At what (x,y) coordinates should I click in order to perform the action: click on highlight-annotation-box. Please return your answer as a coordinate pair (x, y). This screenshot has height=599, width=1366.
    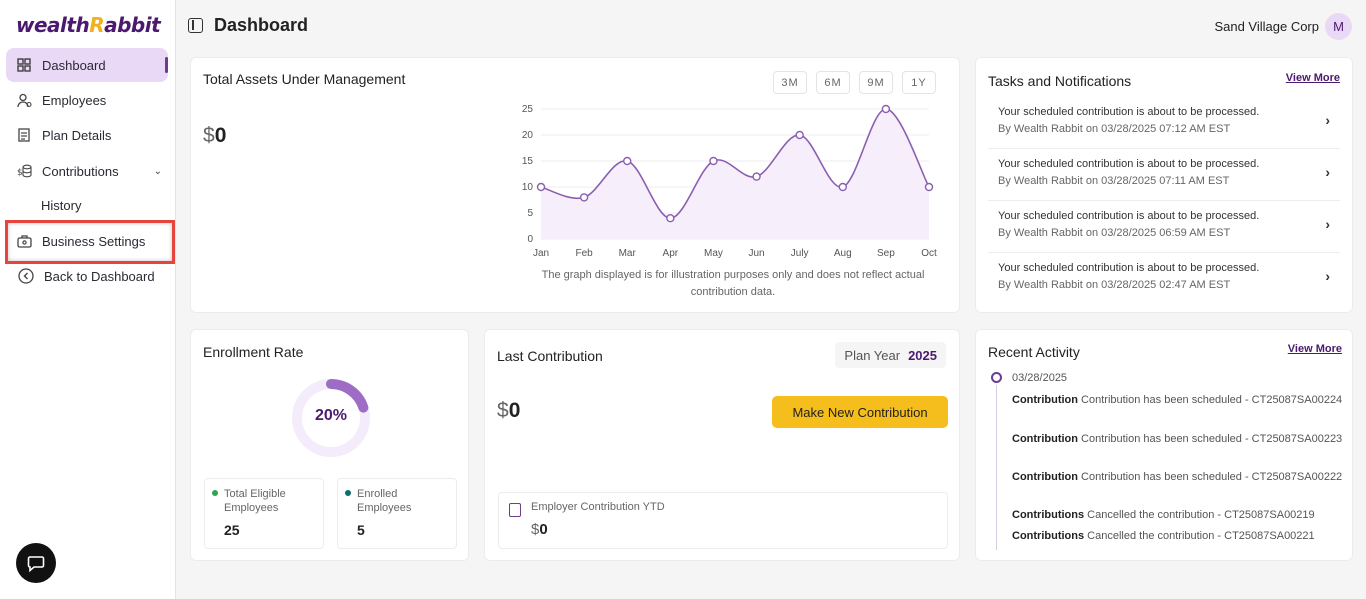
    Looking at the image, I should click on (90, 242).